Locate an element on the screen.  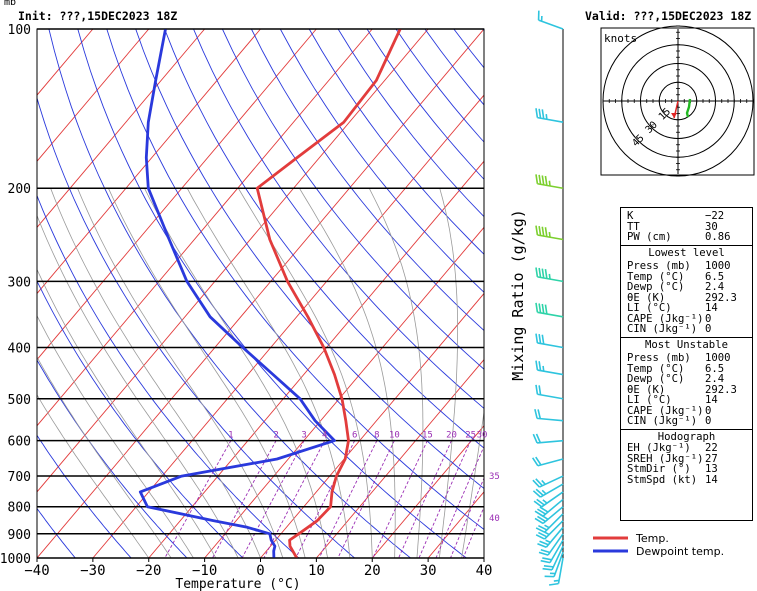
hodograph-trace is located at coordinates (688, 108).